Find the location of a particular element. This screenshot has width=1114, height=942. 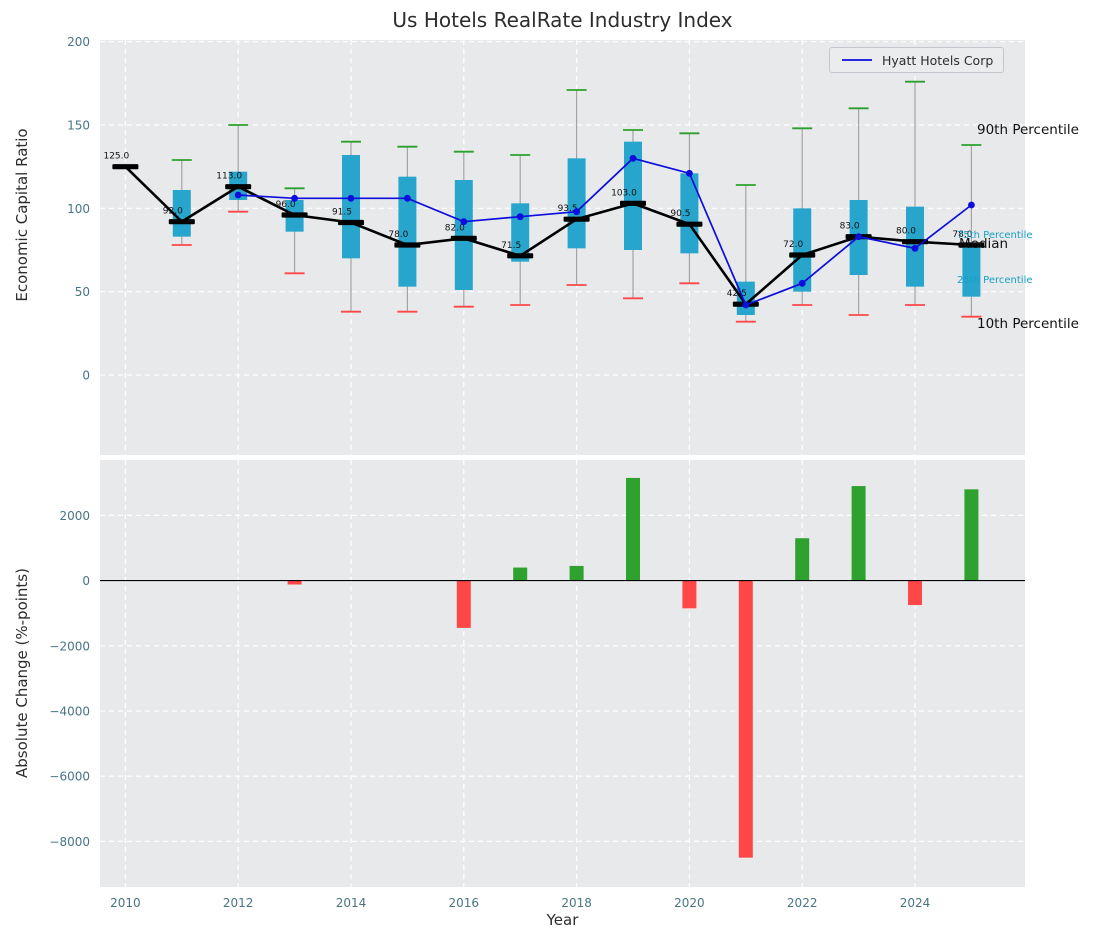

x-tick-label: 2022 is located at coordinates (802, 903).